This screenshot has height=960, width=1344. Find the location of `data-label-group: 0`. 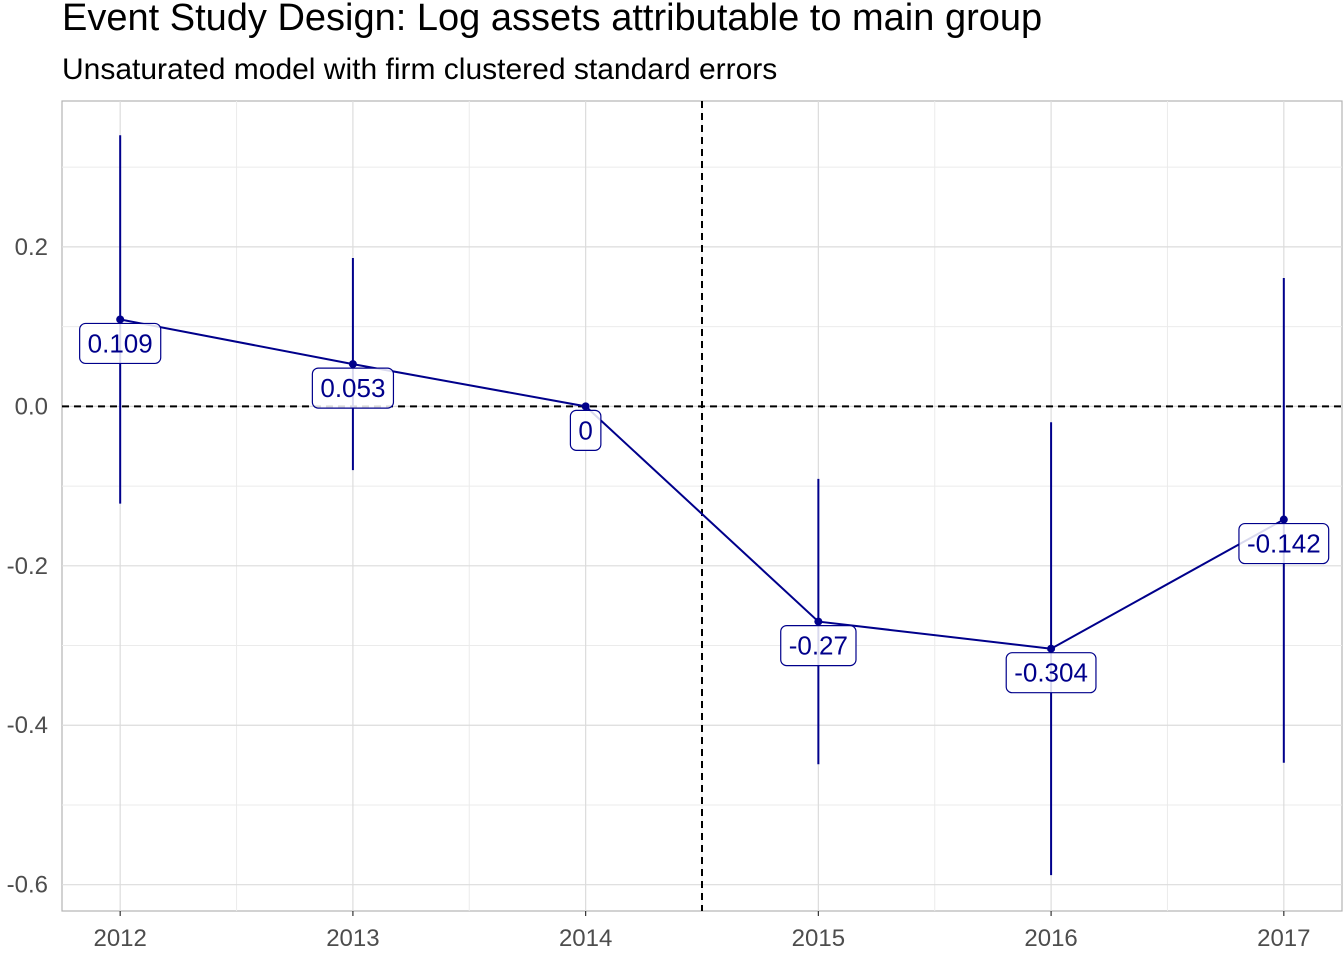

data-label-group: 0 is located at coordinates (585, 430).